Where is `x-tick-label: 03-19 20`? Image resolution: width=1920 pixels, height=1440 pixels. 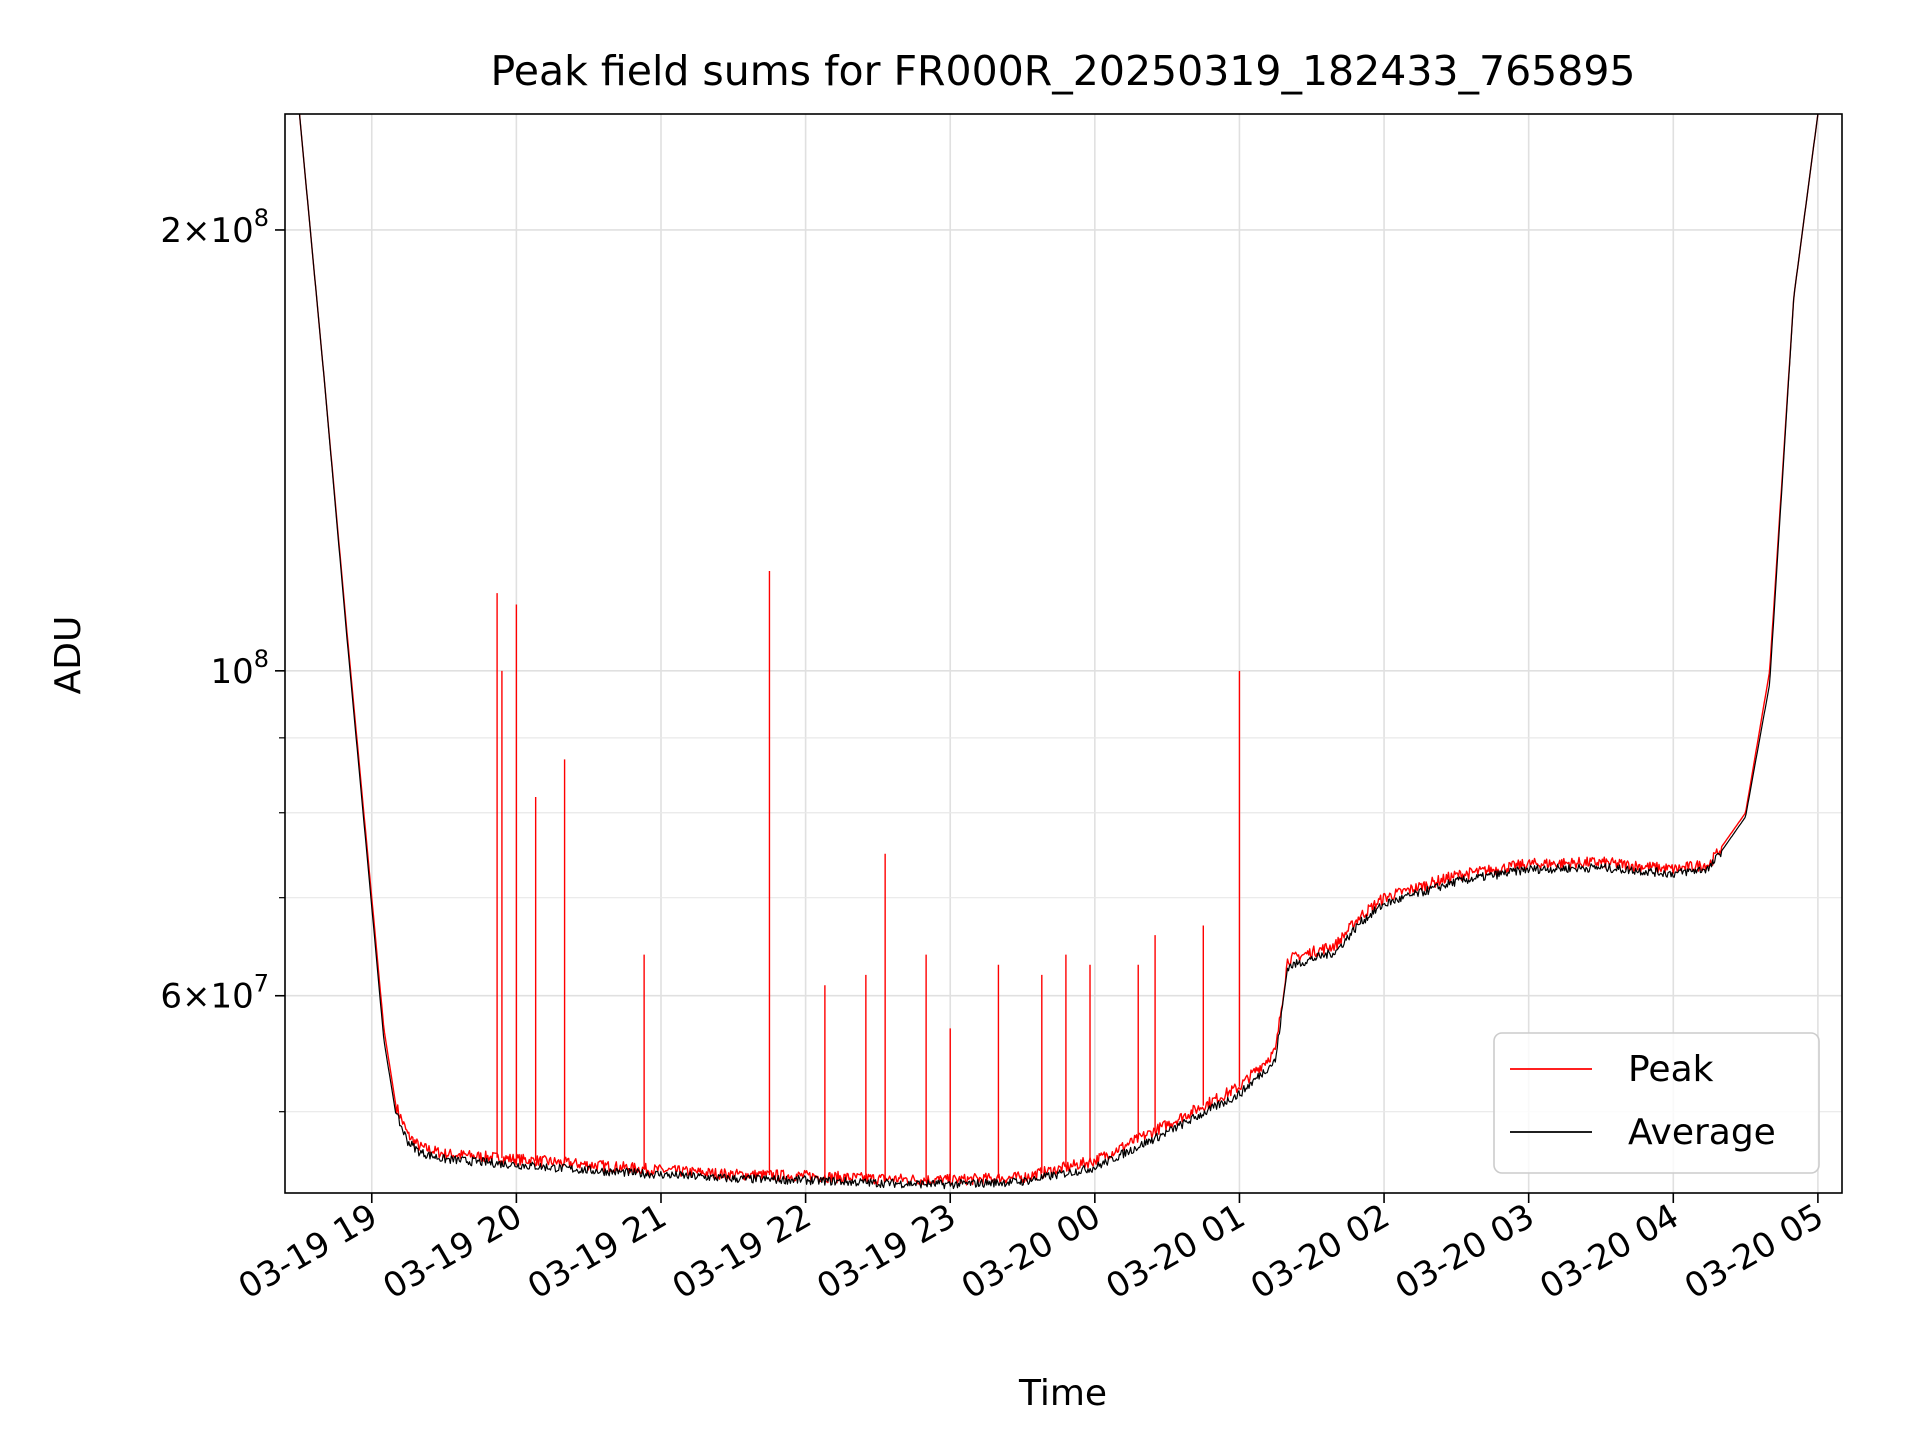 x-tick-label: 03-19 20 is located at coordinates (452, 1251).